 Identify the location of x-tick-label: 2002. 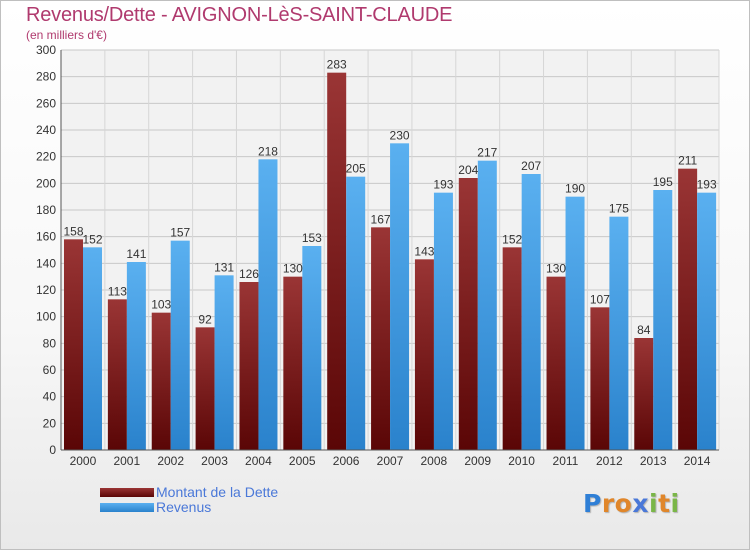
(170, 461).